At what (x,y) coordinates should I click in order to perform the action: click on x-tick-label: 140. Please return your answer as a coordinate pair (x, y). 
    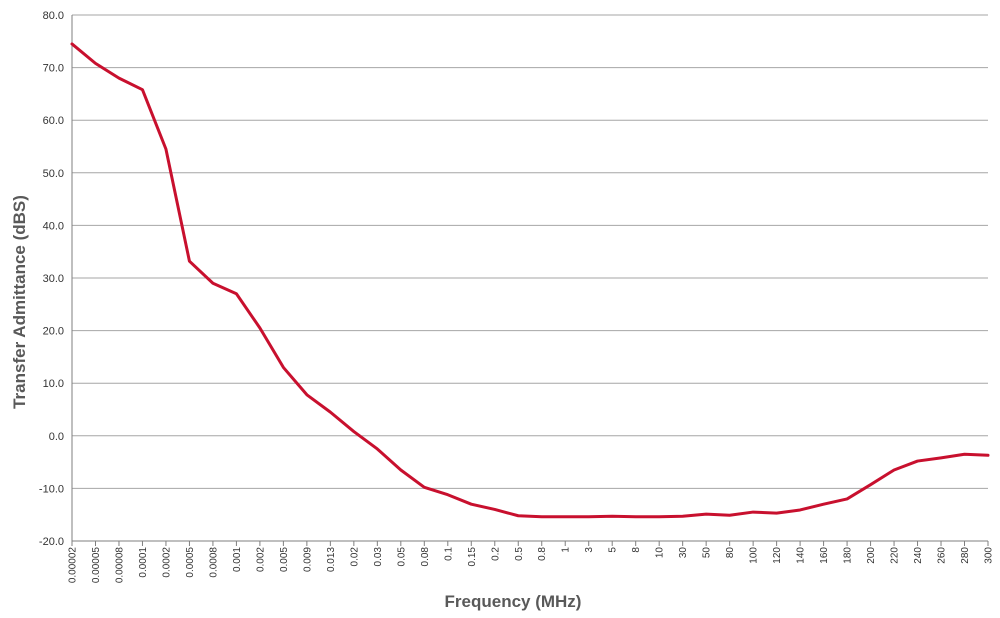
    Looking at the image, I should click on (801, 555).